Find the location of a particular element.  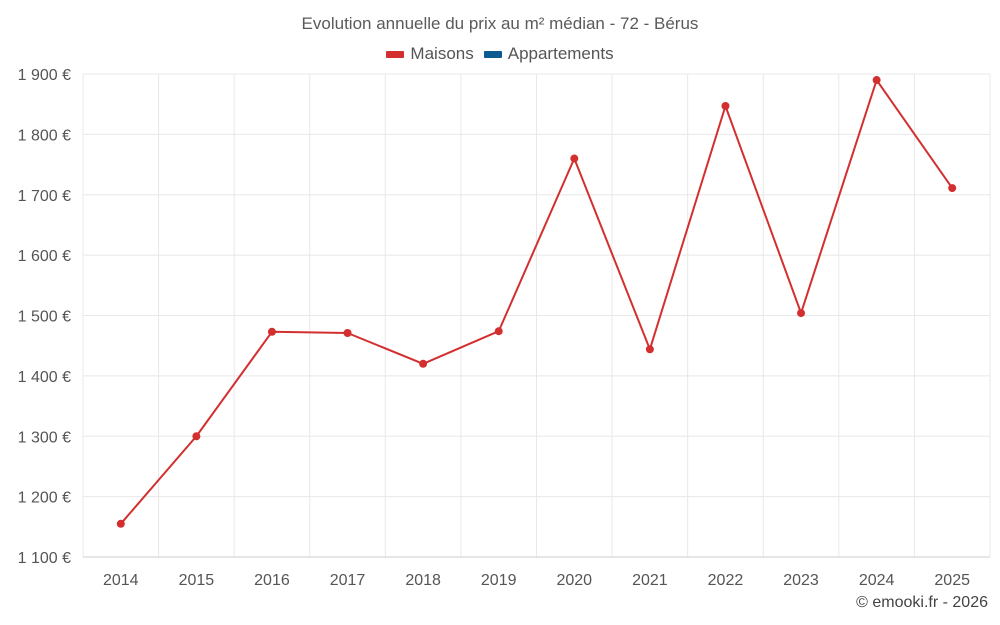

legend-swatch-appartements is located at coordinates (492, 54).